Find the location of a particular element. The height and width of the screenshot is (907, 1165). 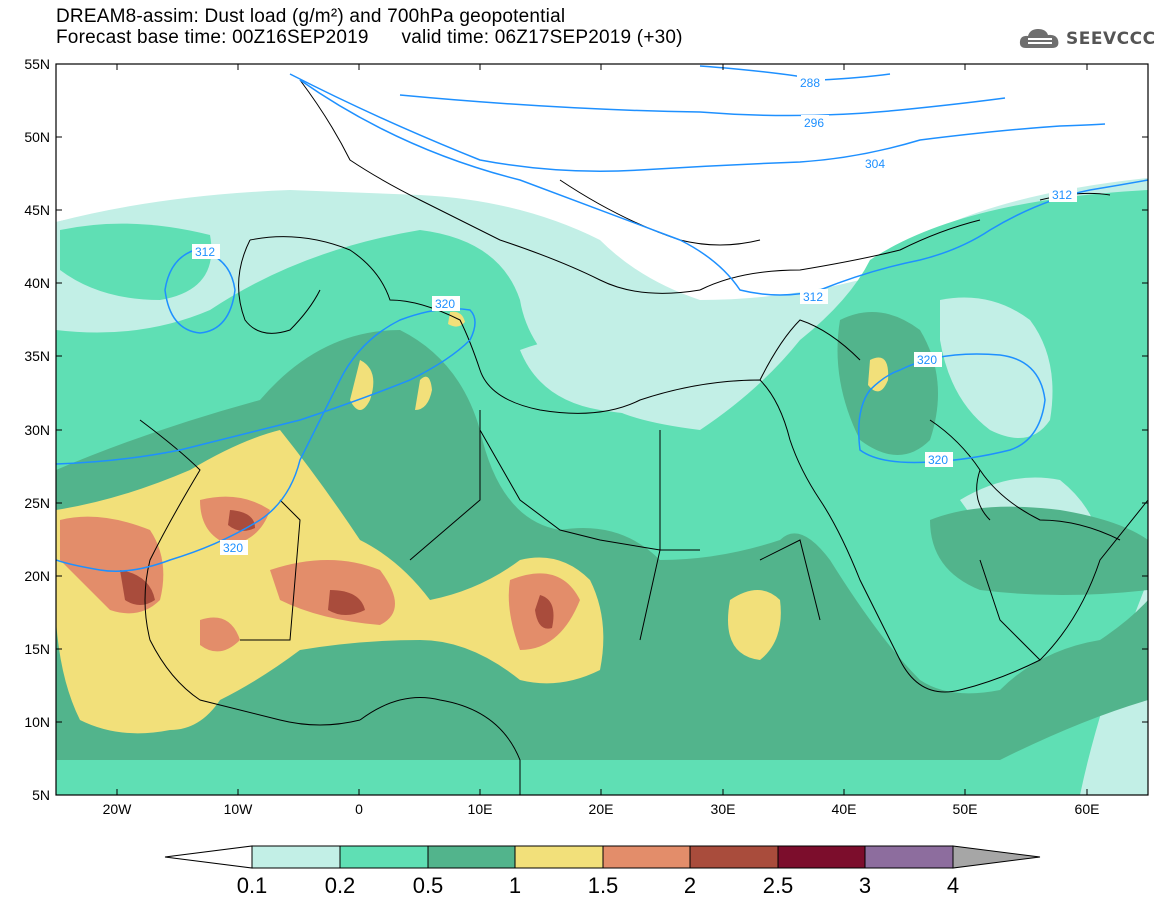

contour-label-320-mediterranean: 320 is located at coordinates (446, 303).